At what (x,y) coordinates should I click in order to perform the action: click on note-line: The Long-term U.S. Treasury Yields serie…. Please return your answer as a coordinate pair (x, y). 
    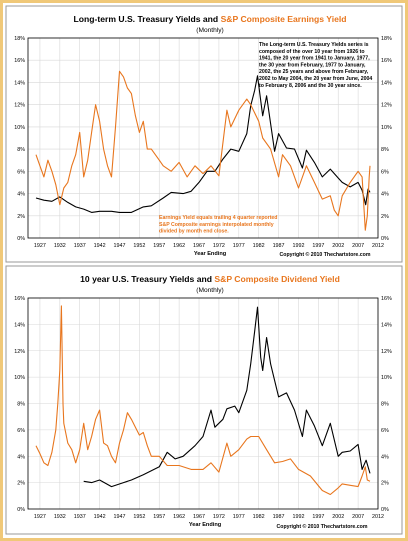
    Looking at the image, I should click on (314, 45).